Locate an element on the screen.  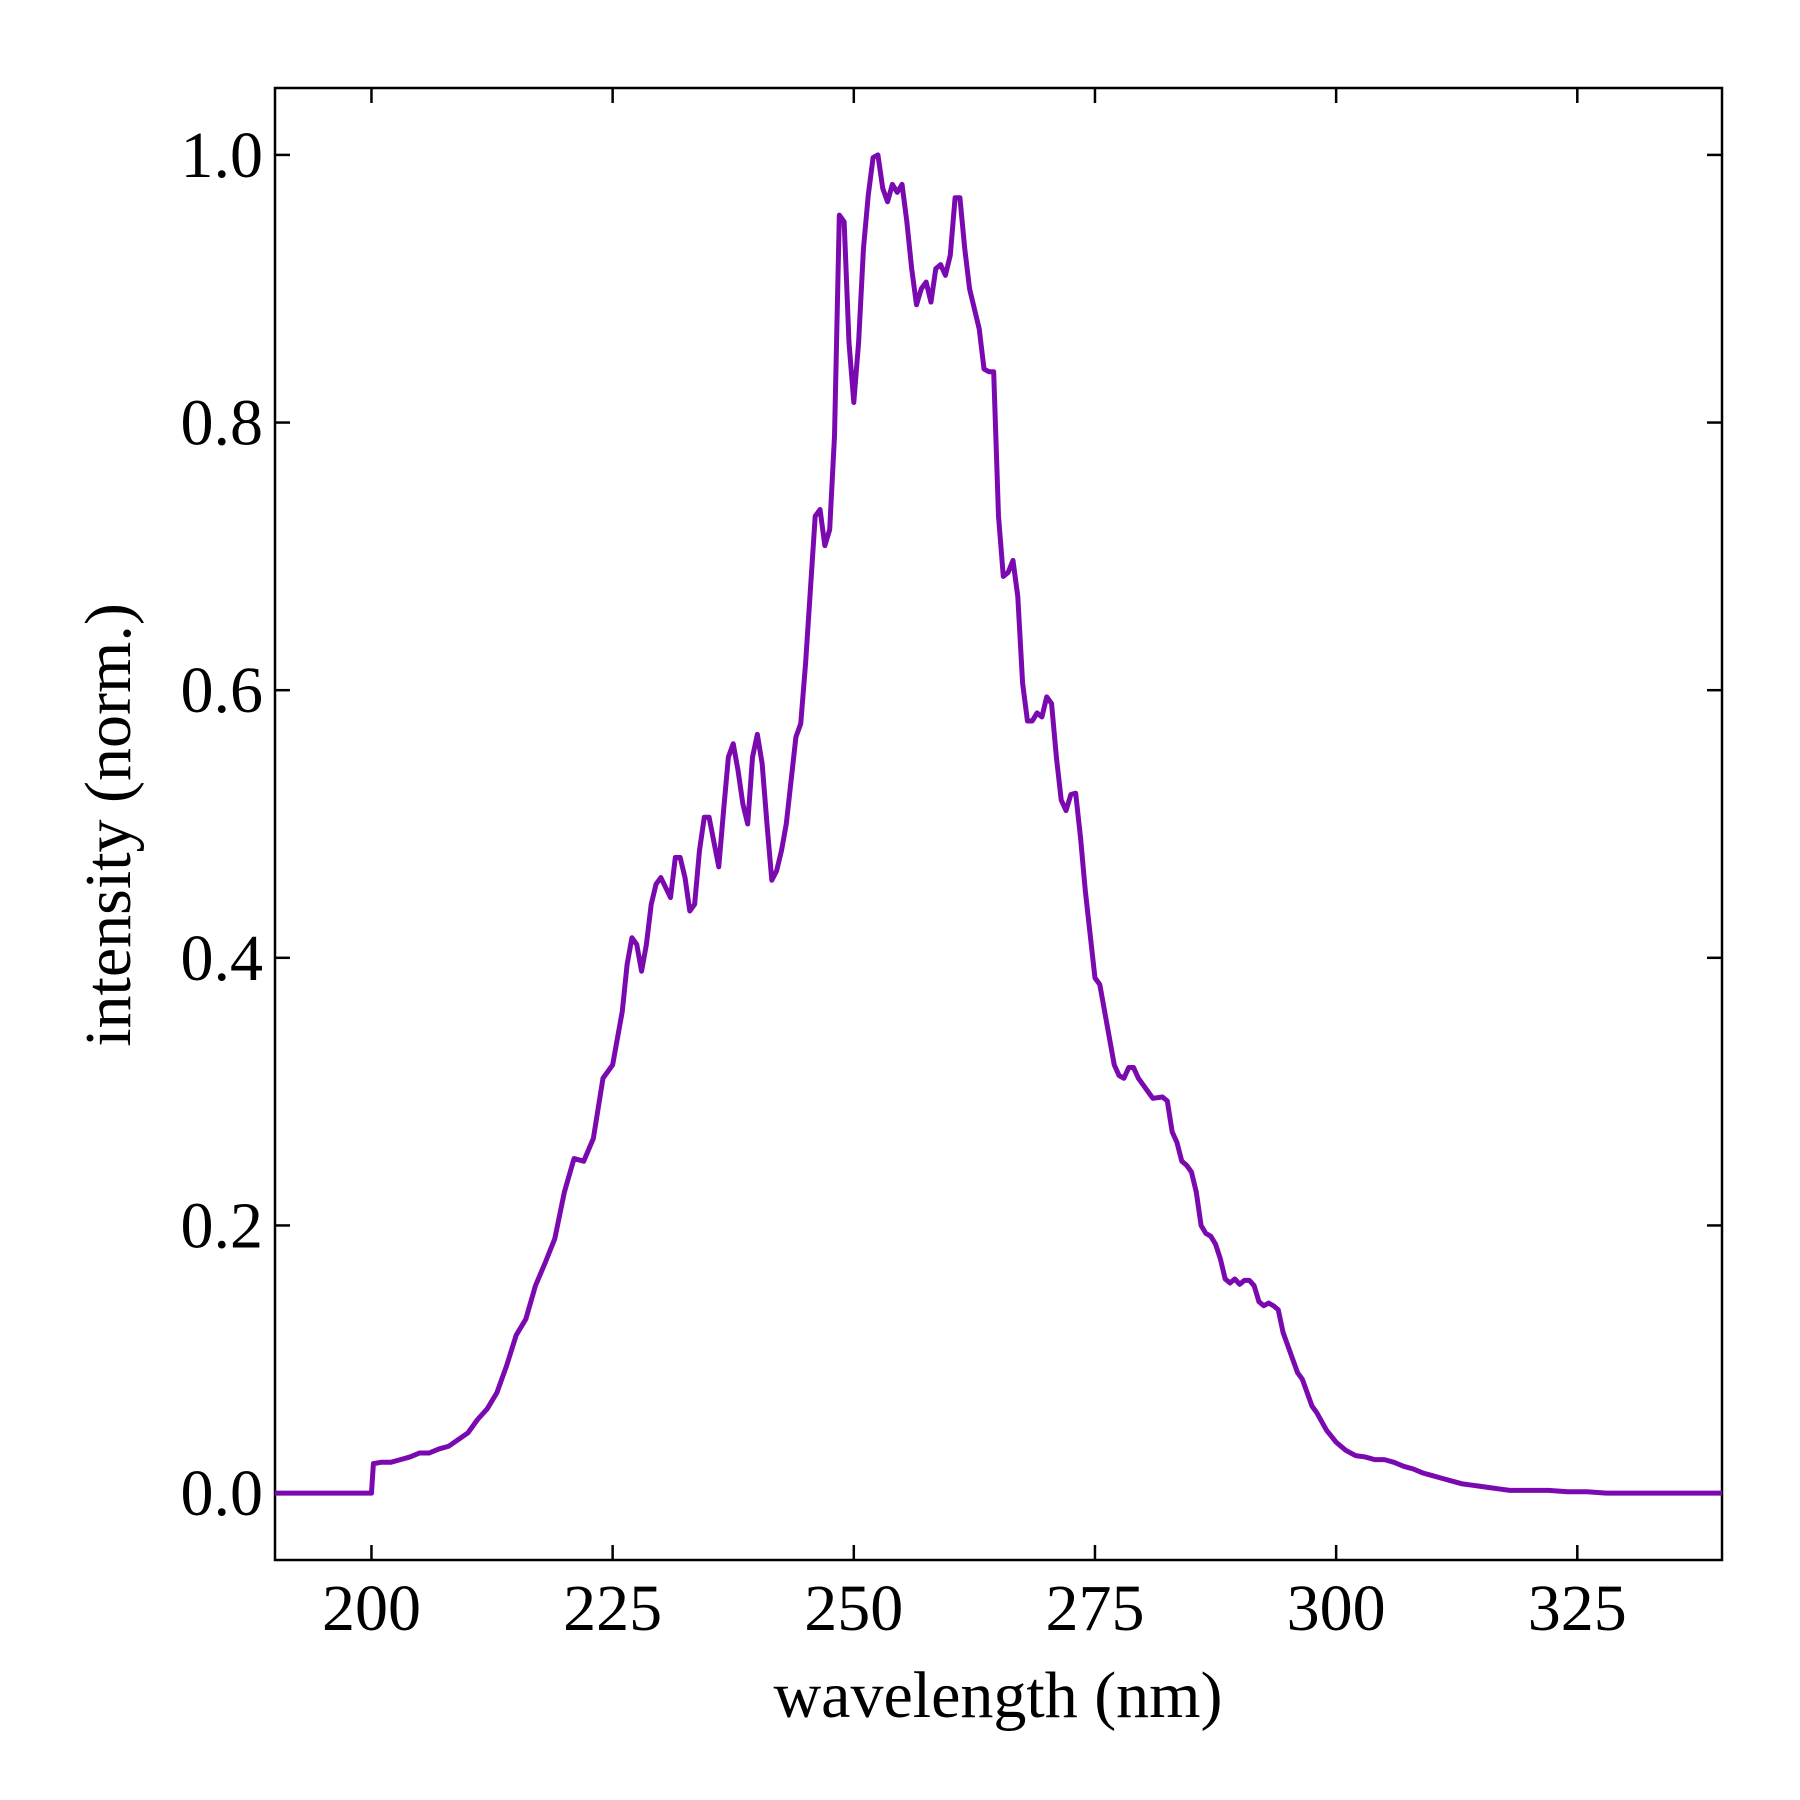
x-tick-label: 200 is located at coordinates (371, 1608).